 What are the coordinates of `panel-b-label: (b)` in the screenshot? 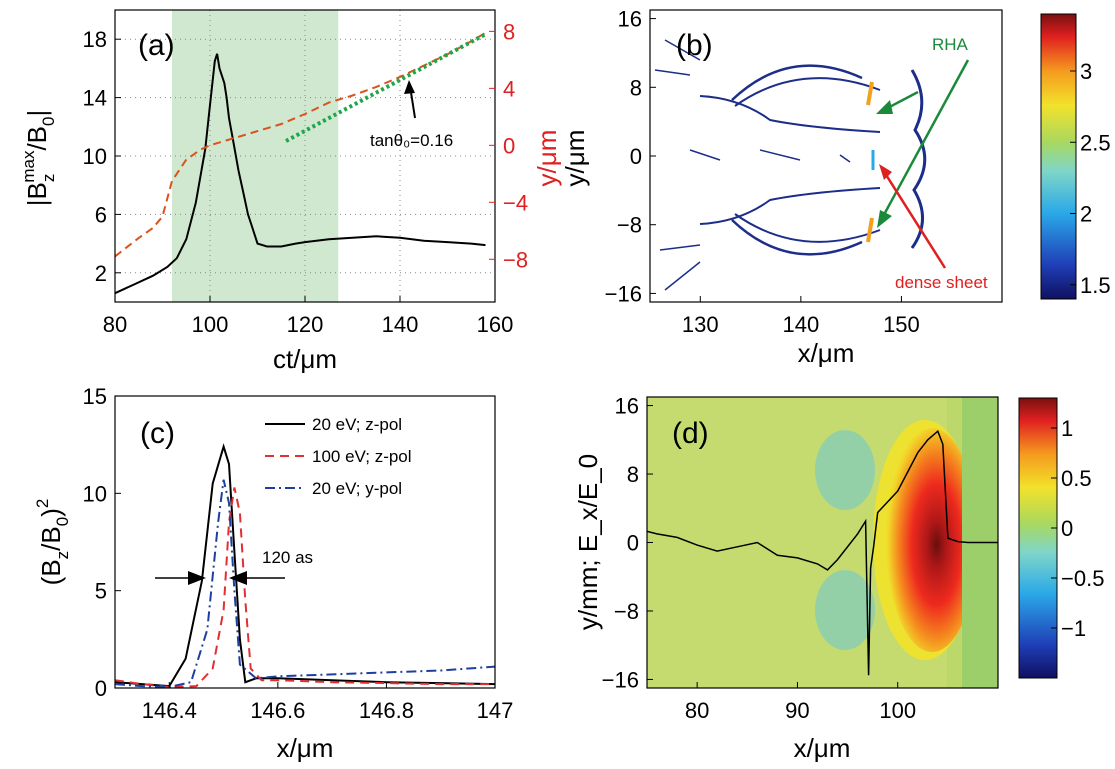 It's located at (694, 45).